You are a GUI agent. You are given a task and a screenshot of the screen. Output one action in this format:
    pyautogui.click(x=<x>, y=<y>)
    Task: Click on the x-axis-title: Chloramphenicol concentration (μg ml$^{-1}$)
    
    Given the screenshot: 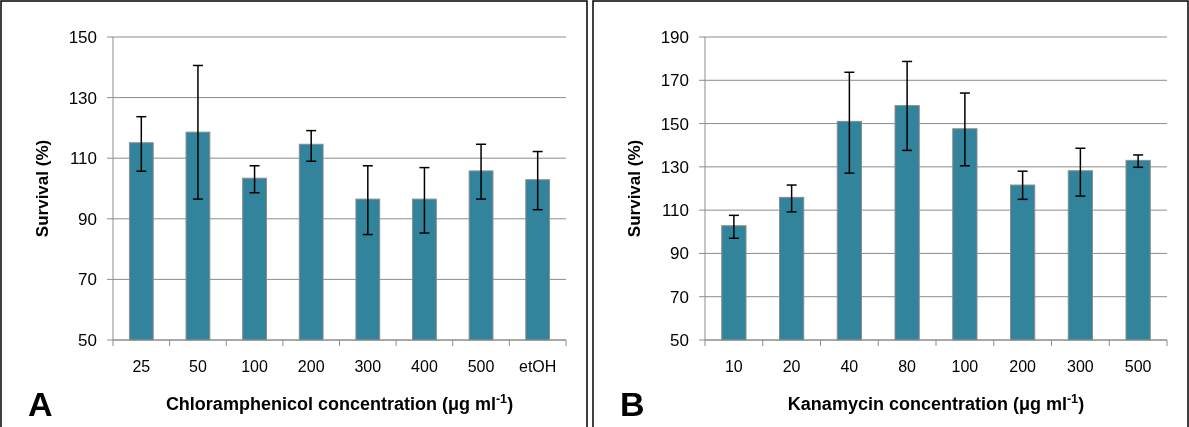 What is the action you would take?
    pyautogui.click(x=339, y=403)
    